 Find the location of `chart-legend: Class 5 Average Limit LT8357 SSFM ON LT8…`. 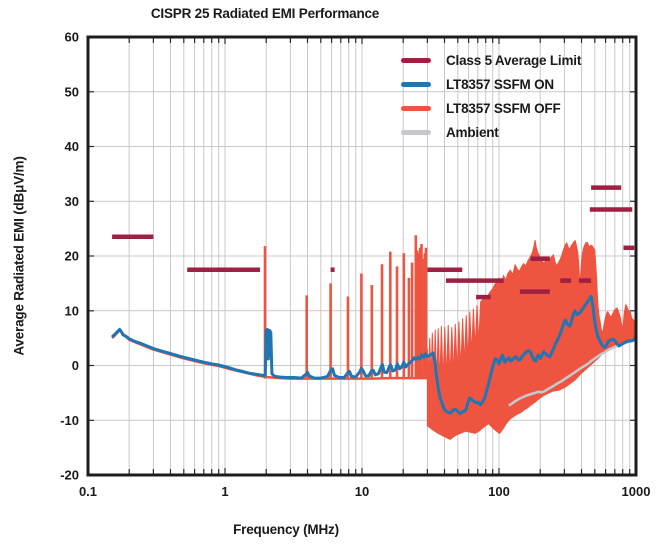

chart-legend: Class 5 Average Limit LT8357 SSFM ON LT8… is located at coordinates (491, 96).